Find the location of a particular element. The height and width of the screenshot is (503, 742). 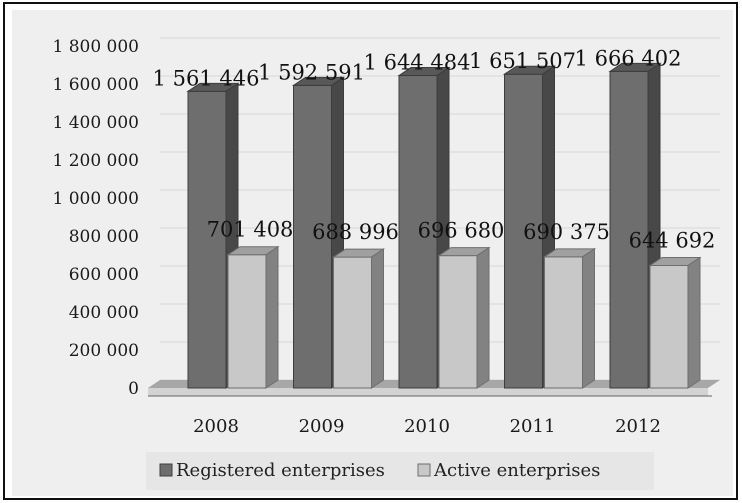

y-tick-label: 400 000 is located at coordinates (104, 313).